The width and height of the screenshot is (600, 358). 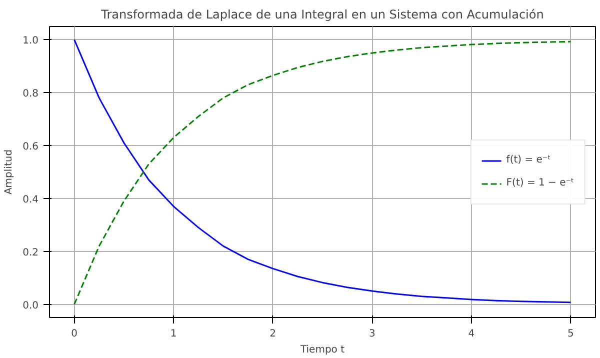 What do you see at coordinates (322, 15) in the screenshot?
I see `chart-title: Transformada de Laplace de una Integral en un Sistema con Acumulación` at bounding box center [322, 15].